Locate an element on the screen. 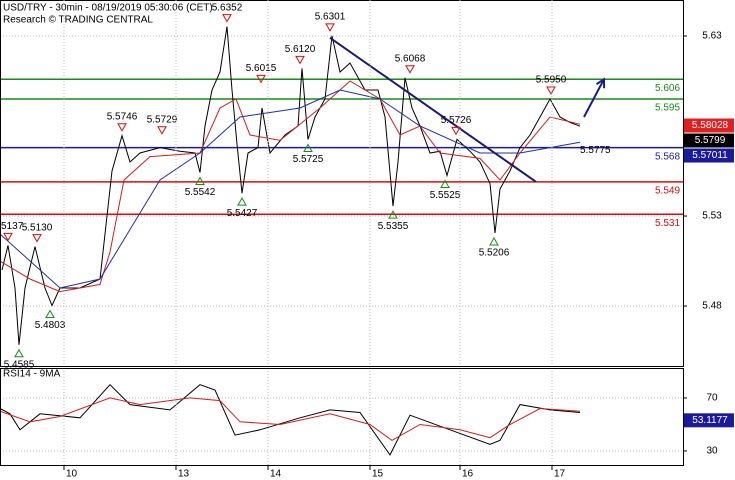  x-tick-label: 14 is located at coordinates (276, 474).